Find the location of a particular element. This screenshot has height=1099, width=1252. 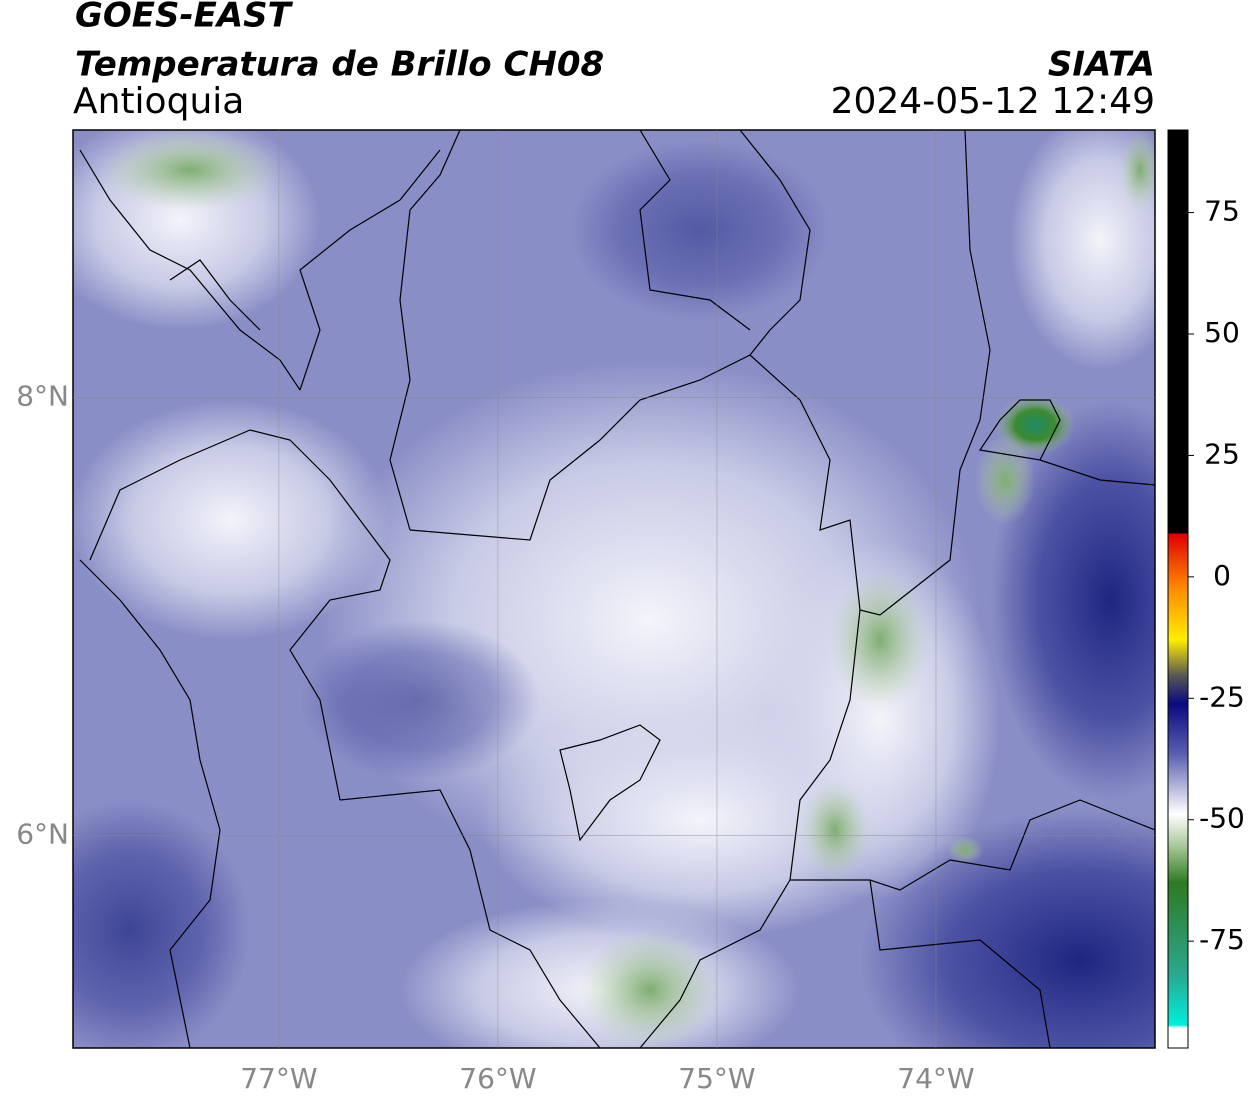

colorbar-tick-label: 25 is located at coordinates (1222, 453).